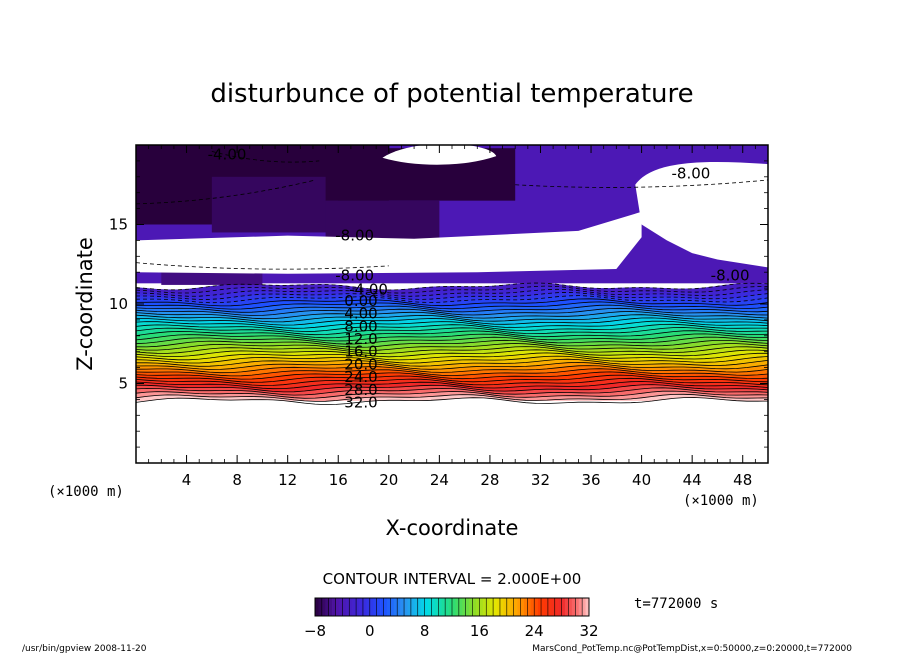 The image size is (904, 654). What do you see at coordinates (85, 304) in the screenshot?
I see `y-axis-label: Z-coordinate` at bounding box center [85, 304].